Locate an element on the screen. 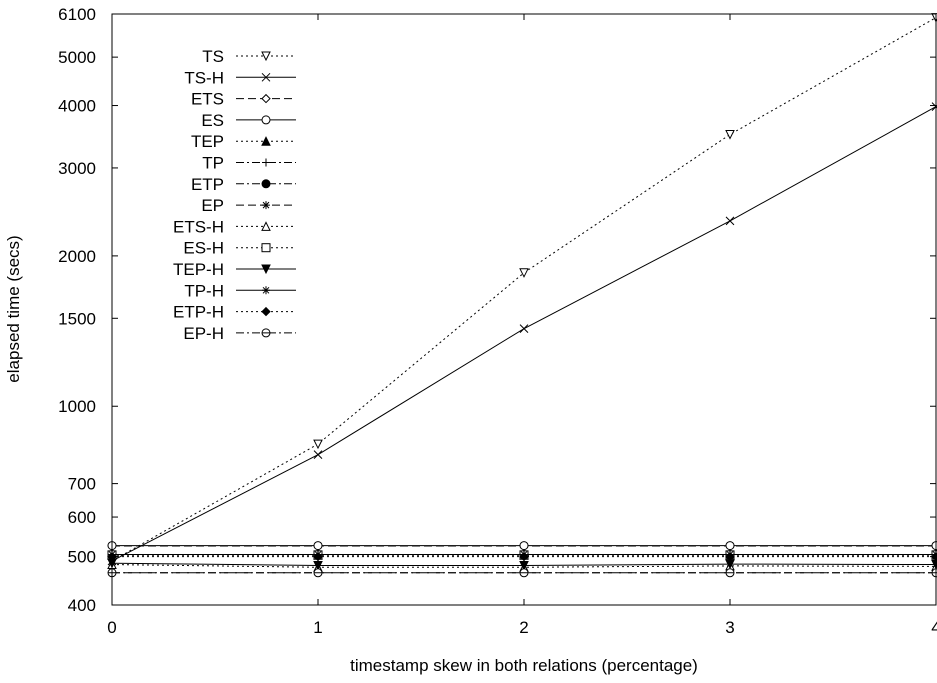 The height and width of the screenshot is (683, 937). y-axis-label: elapsed time (secs) is located at coordinates (13, 308).